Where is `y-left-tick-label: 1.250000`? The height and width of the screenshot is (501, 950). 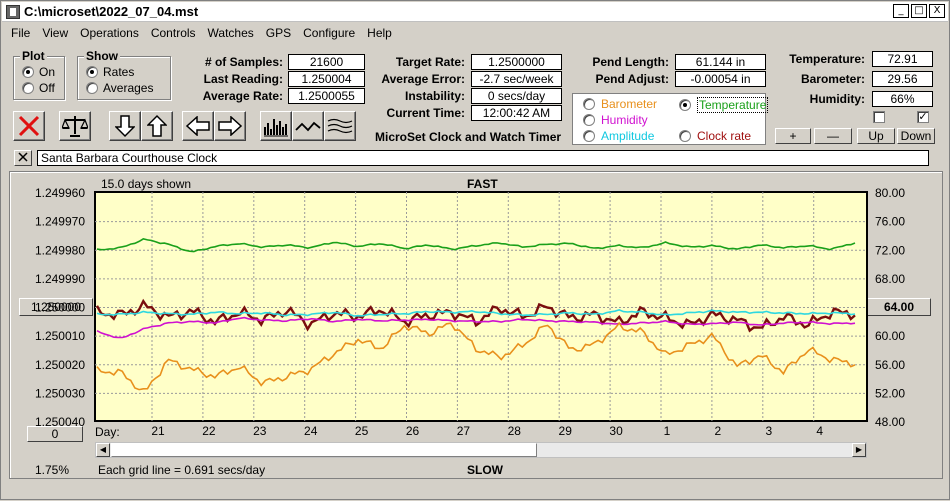
y-left-tick-label: 1.250000 is located at coordinates (60, 308).